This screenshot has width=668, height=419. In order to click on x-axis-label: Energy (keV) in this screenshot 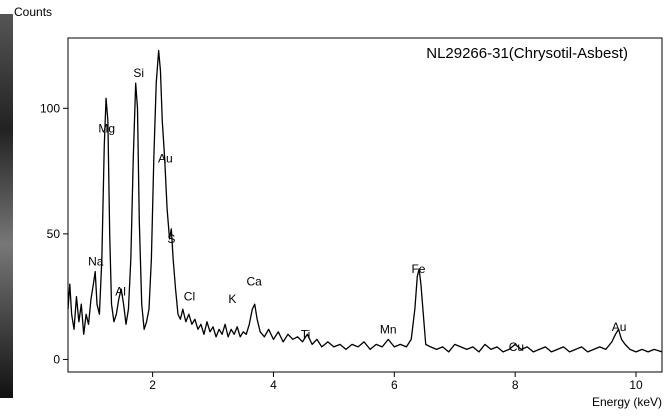, I will do `click(627, 402)`.